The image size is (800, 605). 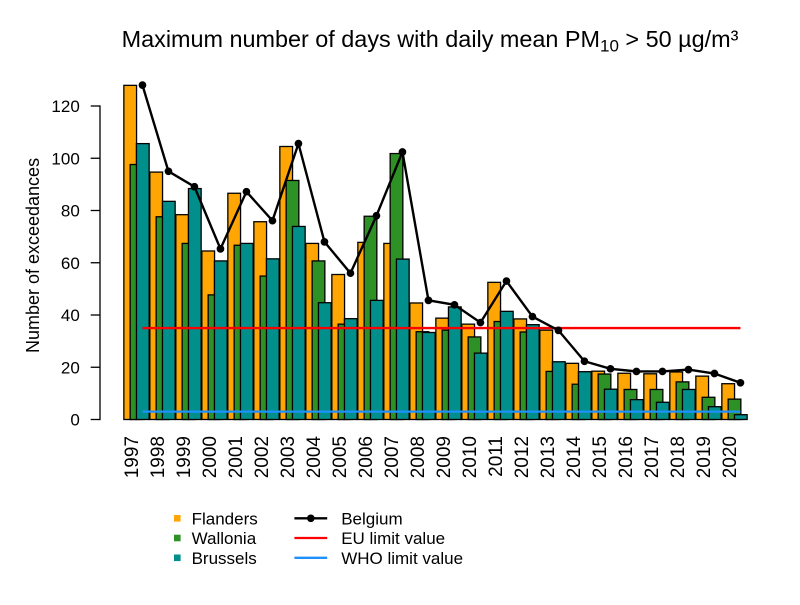 What do you see at coordinates (418, 457) in the screenshot?
I see `svg-text: 2008` at bounding box center [418, 457].